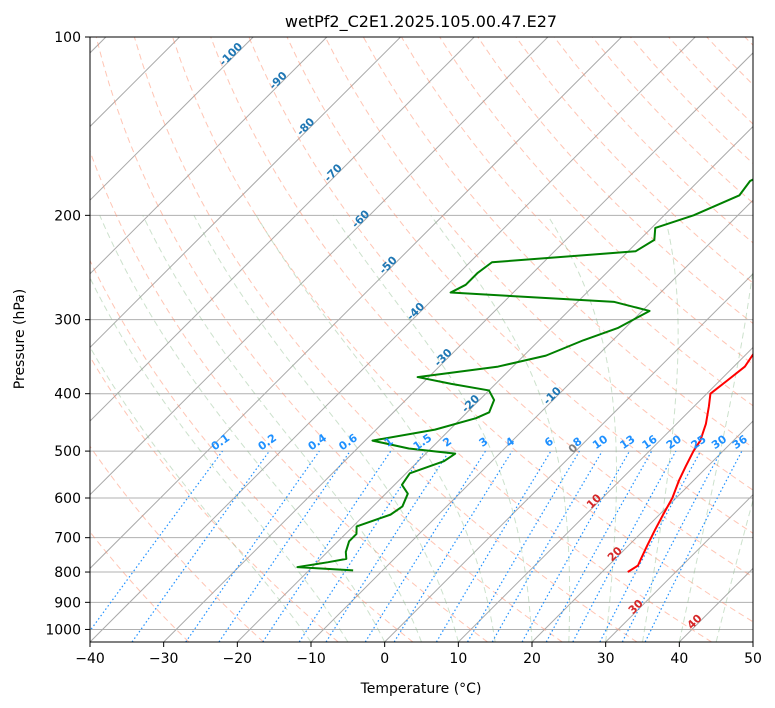 This screenshot has width=775, height=708. I want to click on dry-adiabat-label: -100, so click(231, 54).